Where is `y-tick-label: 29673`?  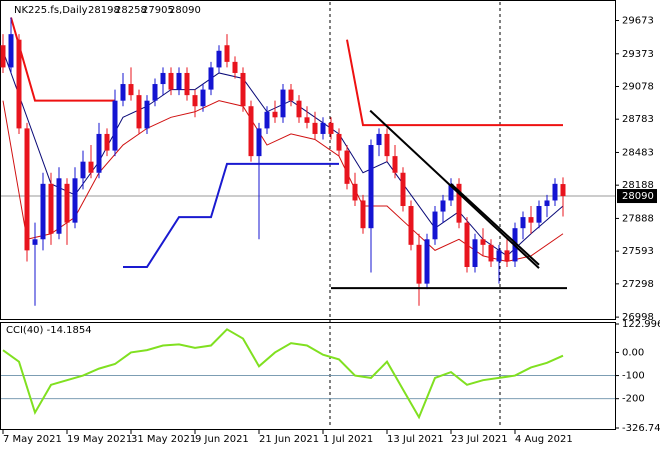
y-tick-label: 29673 is located at coordinates (638, 21).